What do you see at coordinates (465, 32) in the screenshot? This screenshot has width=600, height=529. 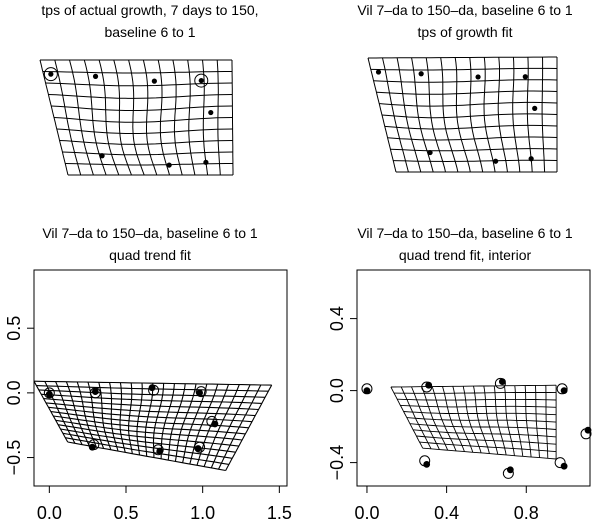 I see `panel-title-line-2: tps of growth fit` at bounding box center [465, 32].